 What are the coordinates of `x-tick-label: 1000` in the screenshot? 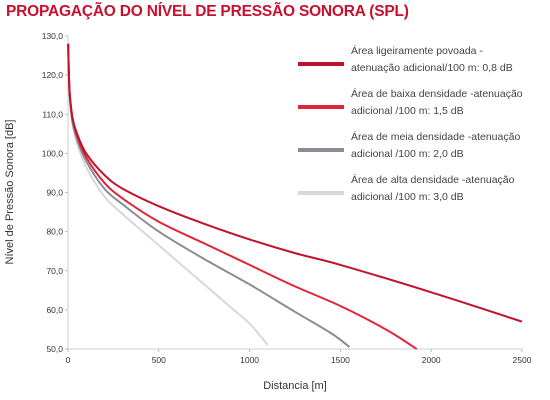 It's located at (249, 360).